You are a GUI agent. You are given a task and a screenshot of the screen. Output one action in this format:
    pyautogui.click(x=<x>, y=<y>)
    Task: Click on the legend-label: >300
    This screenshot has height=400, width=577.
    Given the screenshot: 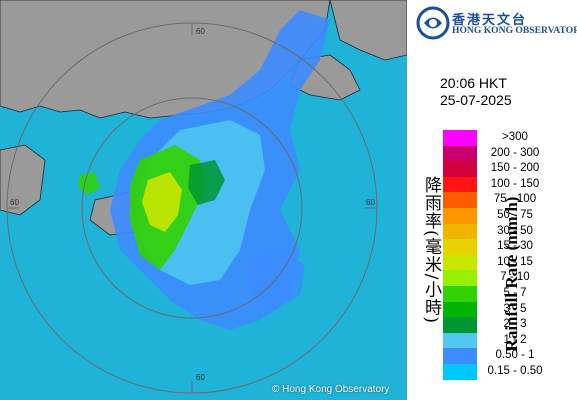 What is the action you would take?
    pyautogui.click(x=515, y=137)
    